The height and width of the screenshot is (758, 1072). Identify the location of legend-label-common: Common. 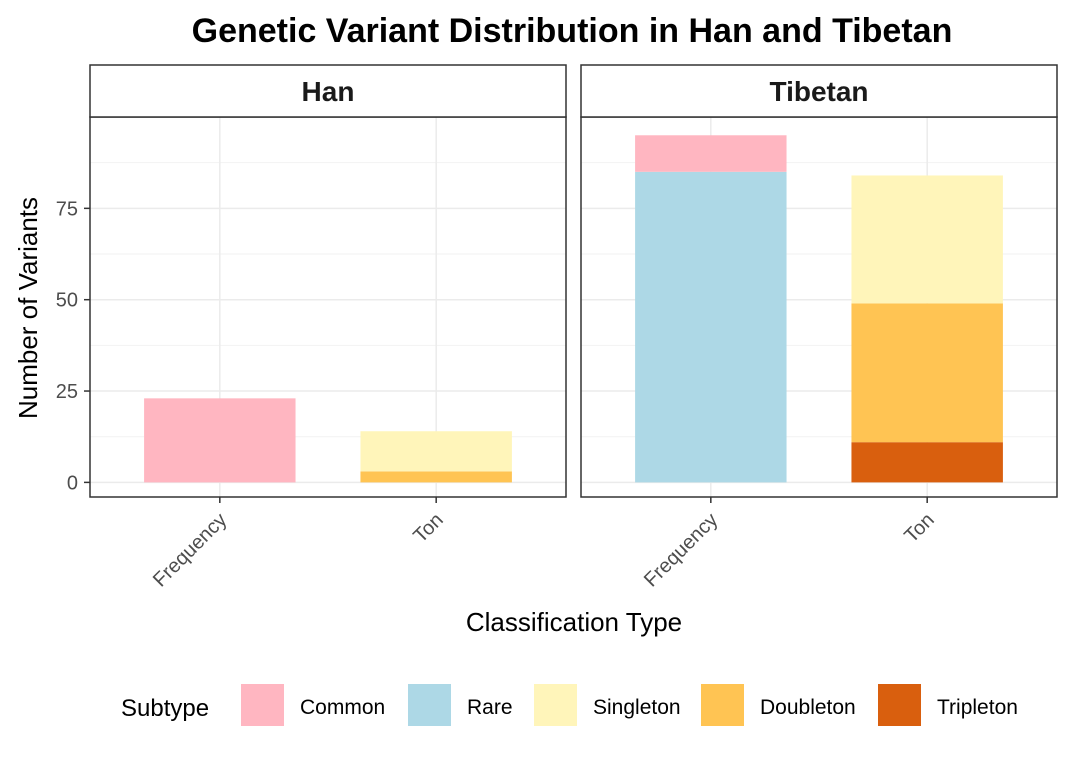
(342, 707).